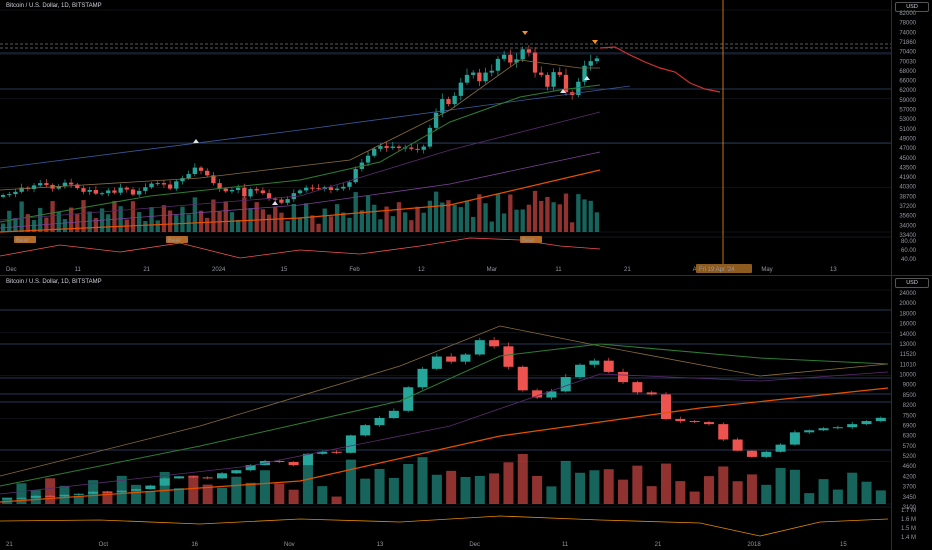 Image resolution: width=932 pixels, height=550 pixels. I want to click on ma-150-line, so click(300, 190).